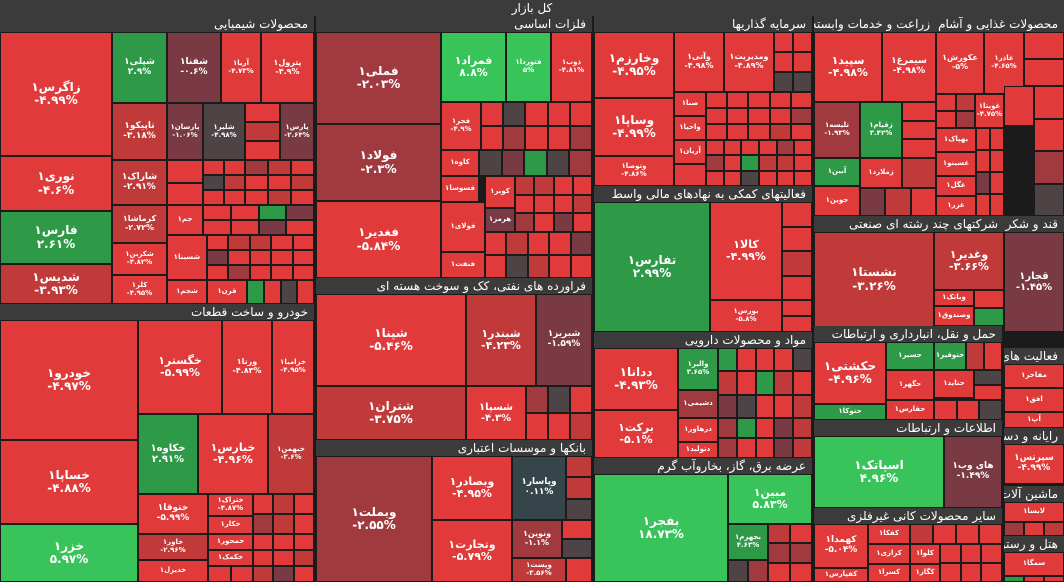 The image size is (1064, 582). What do you see at coordinates (881, 173) in the screenshot?
I see `stock-tile: زملارد۱` at bounding box center [881, 173].